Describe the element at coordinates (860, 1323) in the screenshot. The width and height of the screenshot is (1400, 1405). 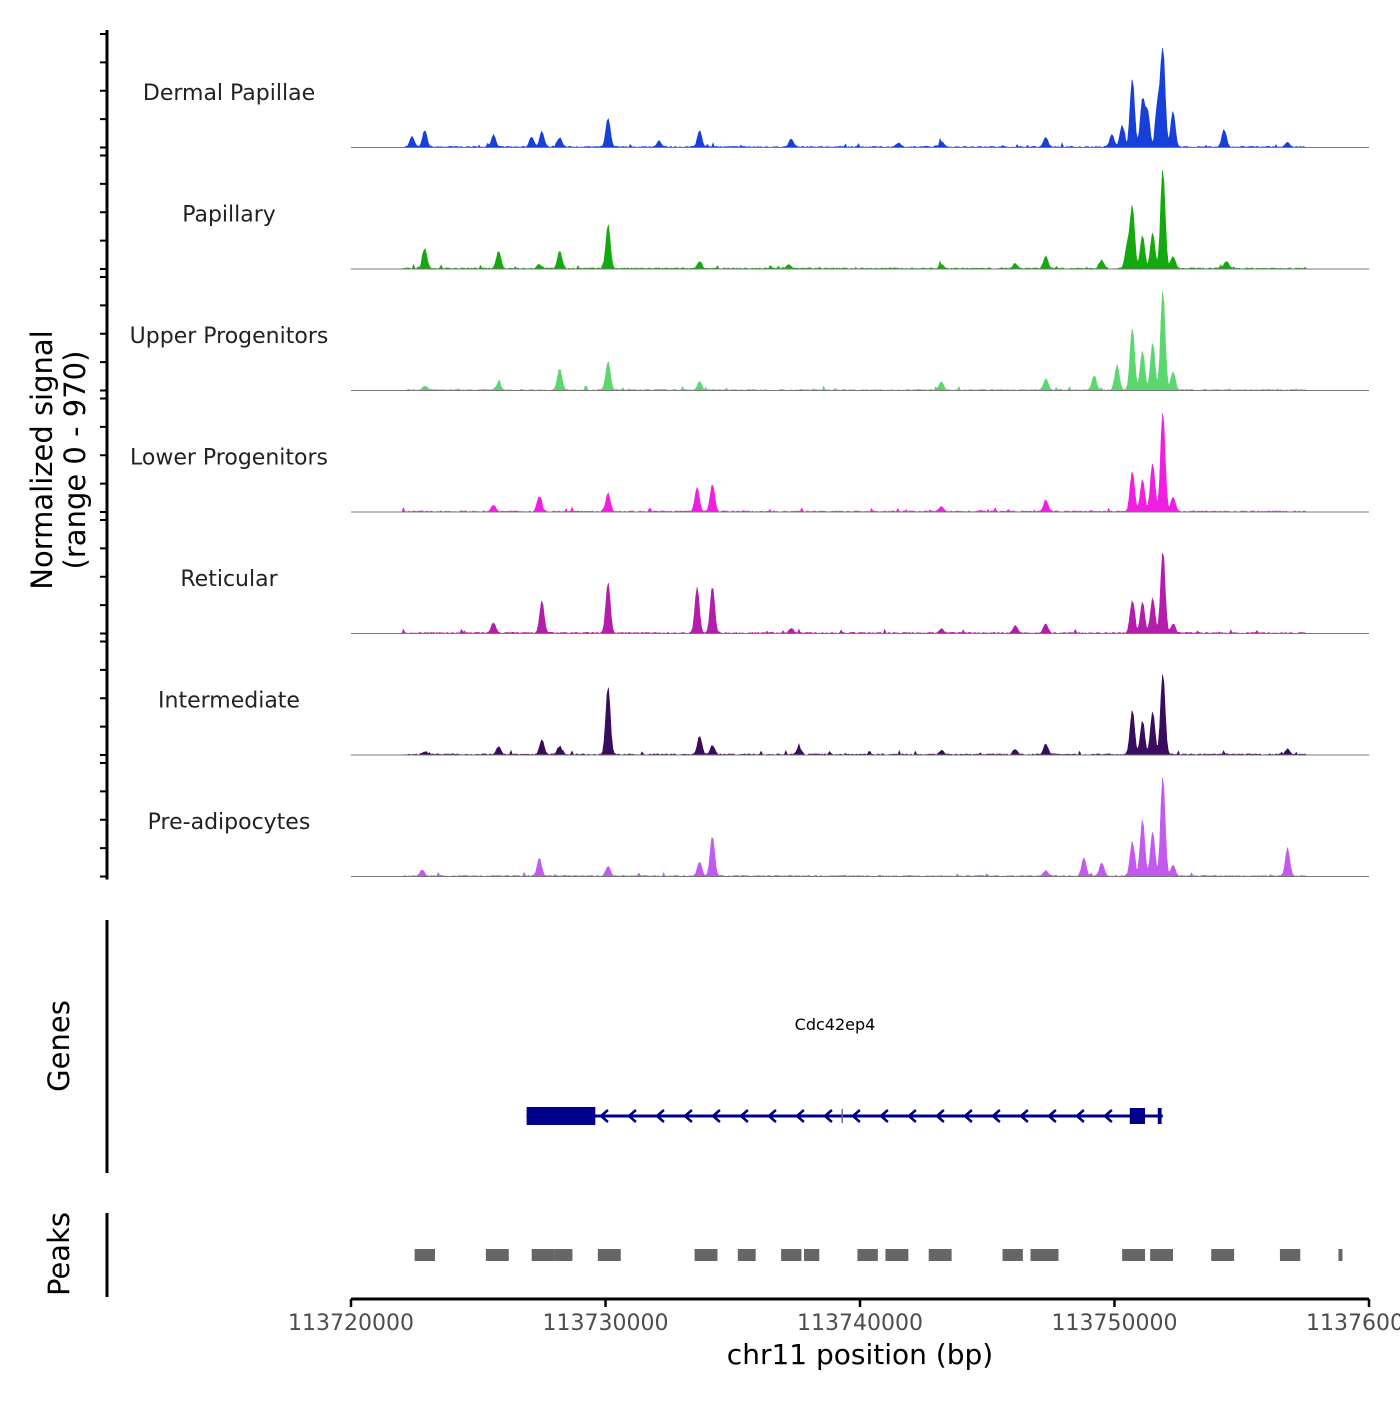
I see `x-tick-label: 113740000` at that location.